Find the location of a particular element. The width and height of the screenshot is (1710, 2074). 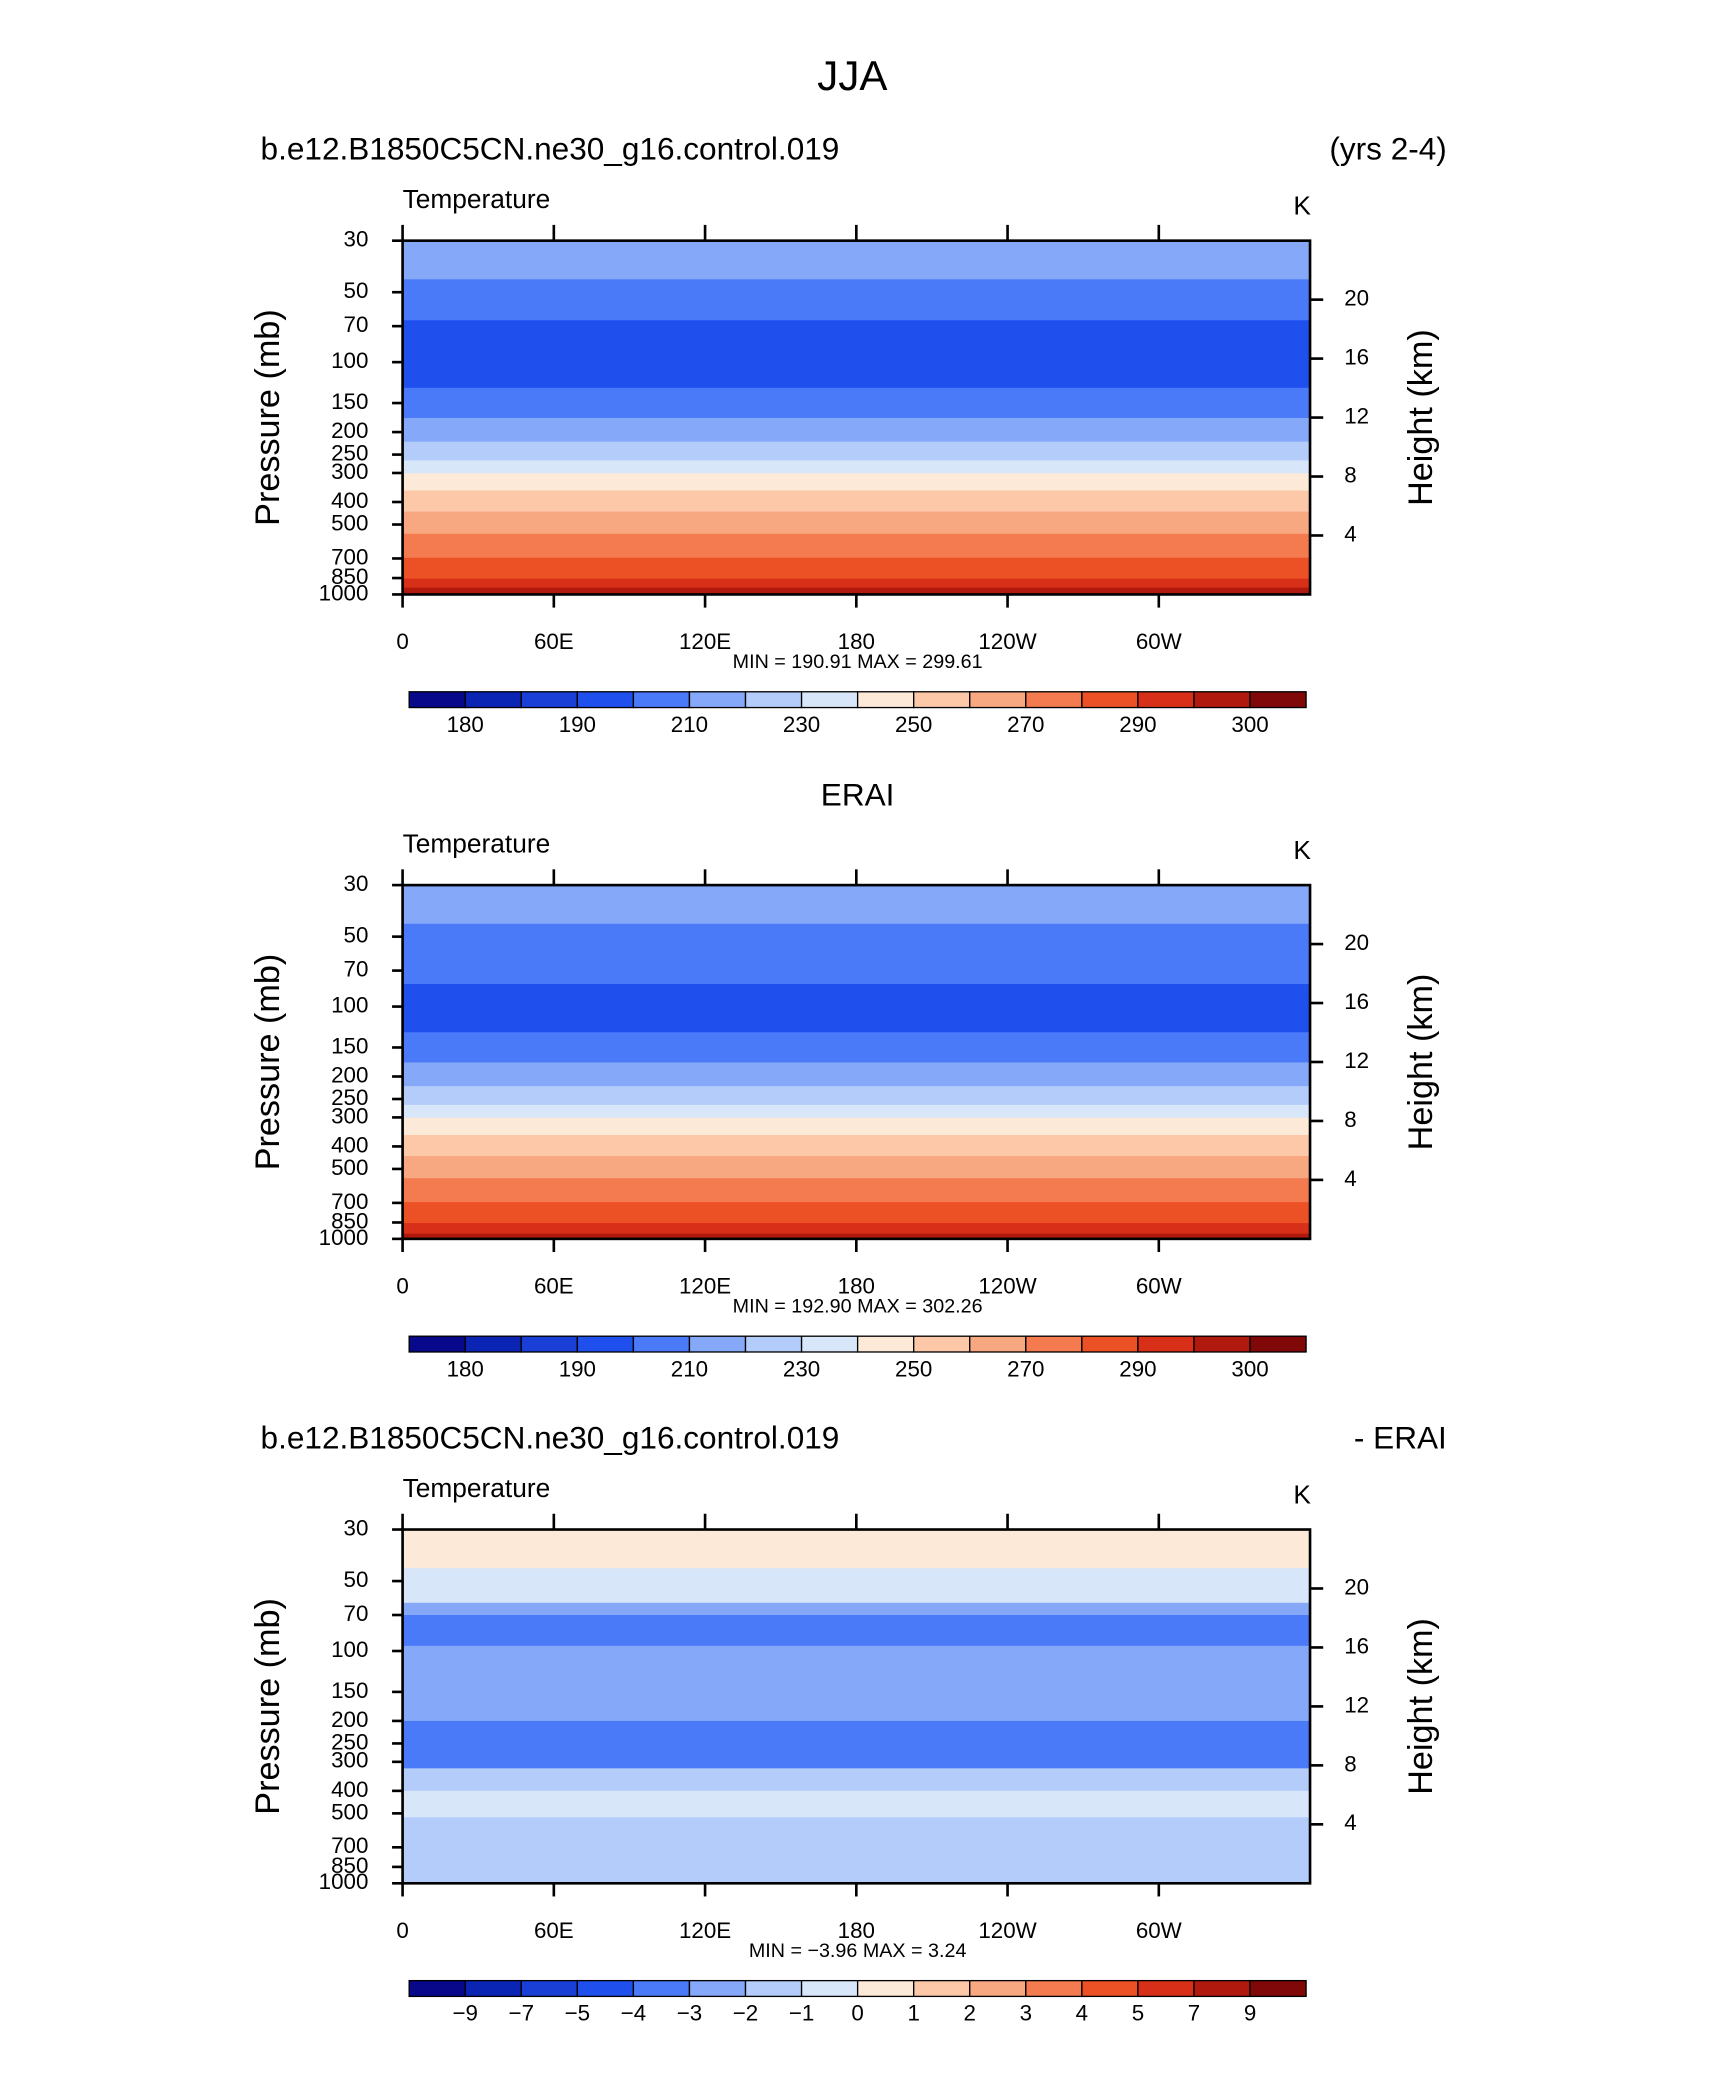

colorbar-label: 1 is located at coordinates (913, 2013).